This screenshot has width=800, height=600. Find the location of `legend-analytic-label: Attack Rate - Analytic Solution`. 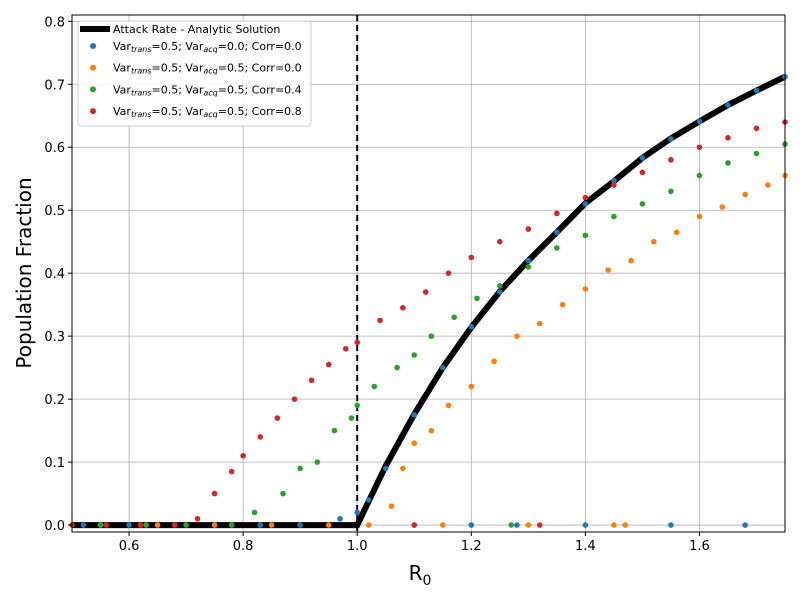

legend-analytic-label: Attack Rate - Analytic Solution is located at coordinates (196, 29).